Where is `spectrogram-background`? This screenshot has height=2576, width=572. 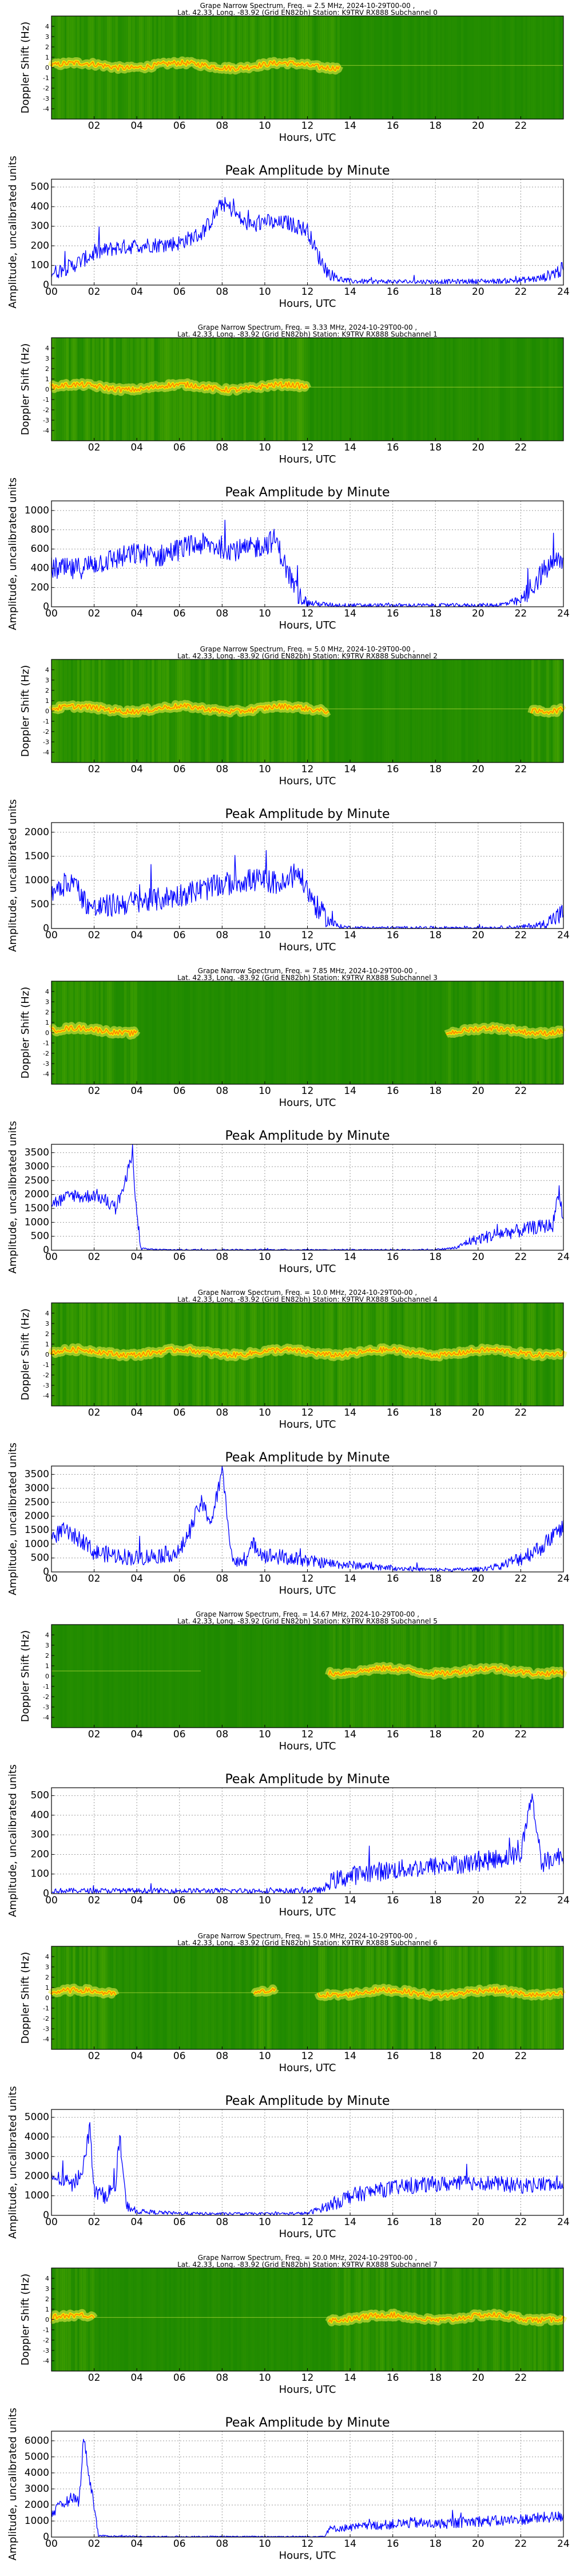
spectrogram-background is located at coordinates (307, 1997).